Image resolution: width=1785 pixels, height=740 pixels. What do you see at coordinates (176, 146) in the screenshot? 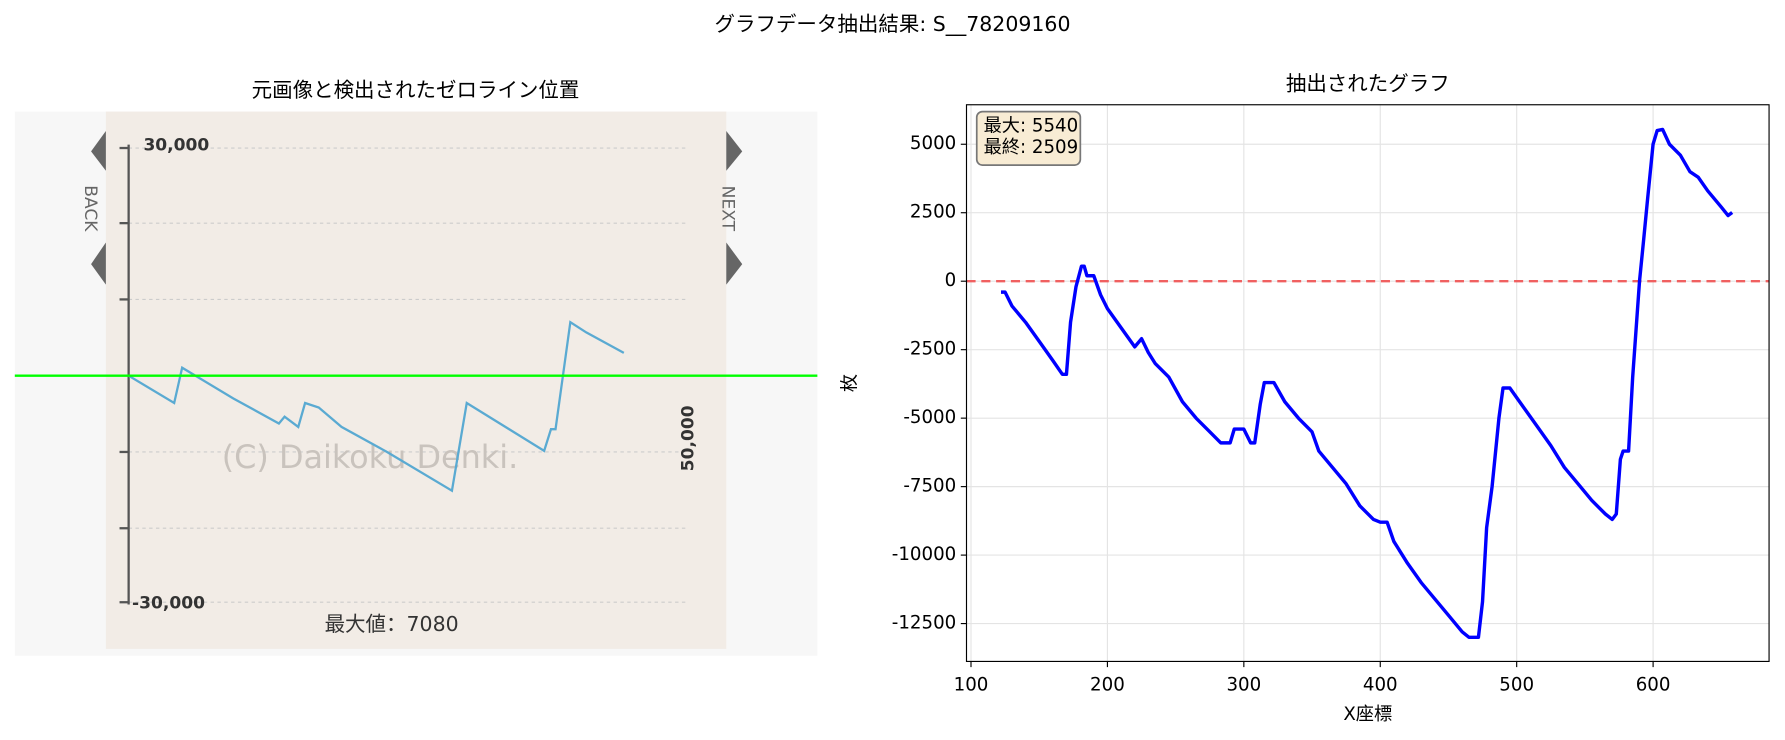
I see `image-label: 30,000` at bounding box center [176, 146].